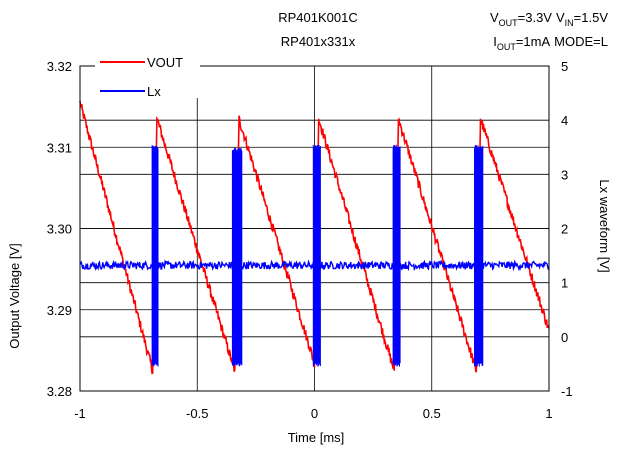 This screenshot has height=453, width=623. Describe the element at coordinates (564, 337) in the screenshot. I see `right-tick-label: 0` at that location.